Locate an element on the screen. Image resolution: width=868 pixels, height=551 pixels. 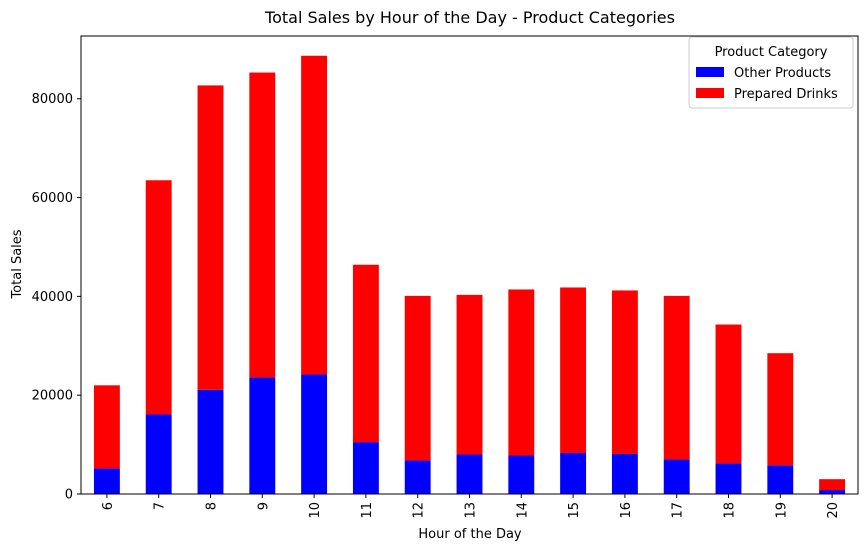
x-tick-label: 6 is located at coordinates (108, 506).